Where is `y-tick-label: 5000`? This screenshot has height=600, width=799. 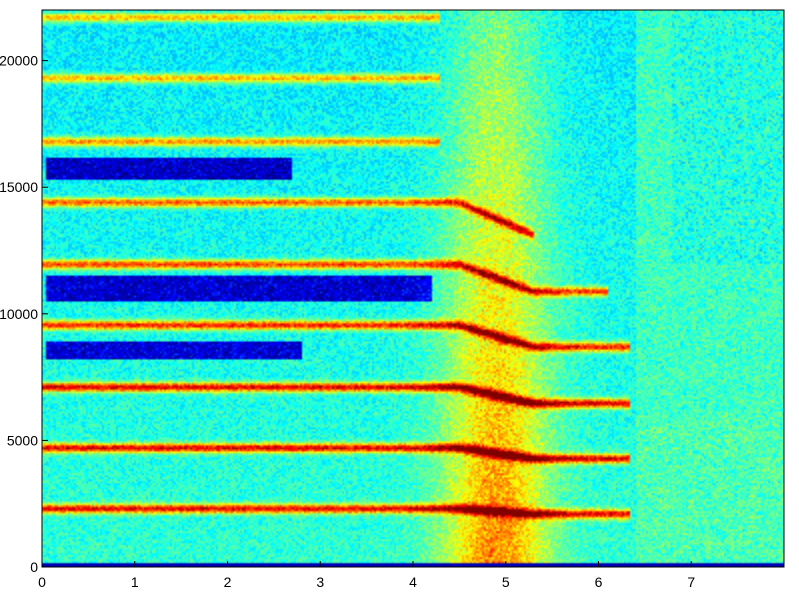 y-tick-label: 5000 is located at coordinates (22, 440).